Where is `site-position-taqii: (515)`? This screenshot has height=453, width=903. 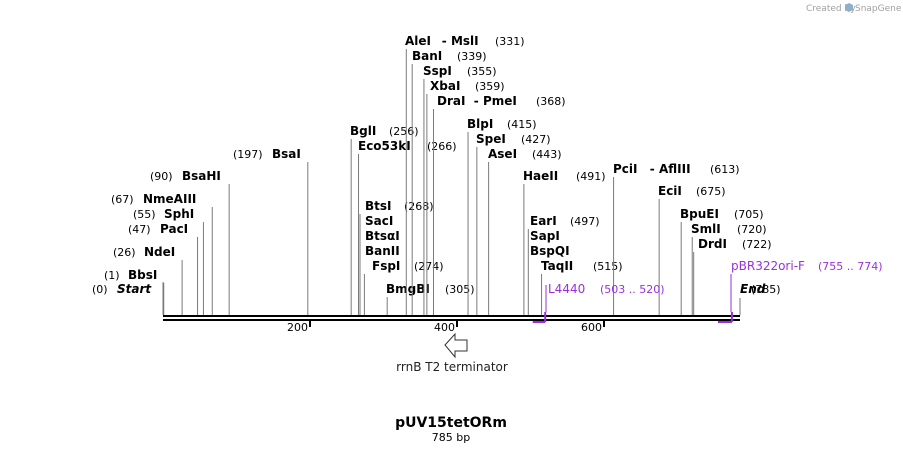 site-position-taqii: (515) is located at coordinates (608, 266).